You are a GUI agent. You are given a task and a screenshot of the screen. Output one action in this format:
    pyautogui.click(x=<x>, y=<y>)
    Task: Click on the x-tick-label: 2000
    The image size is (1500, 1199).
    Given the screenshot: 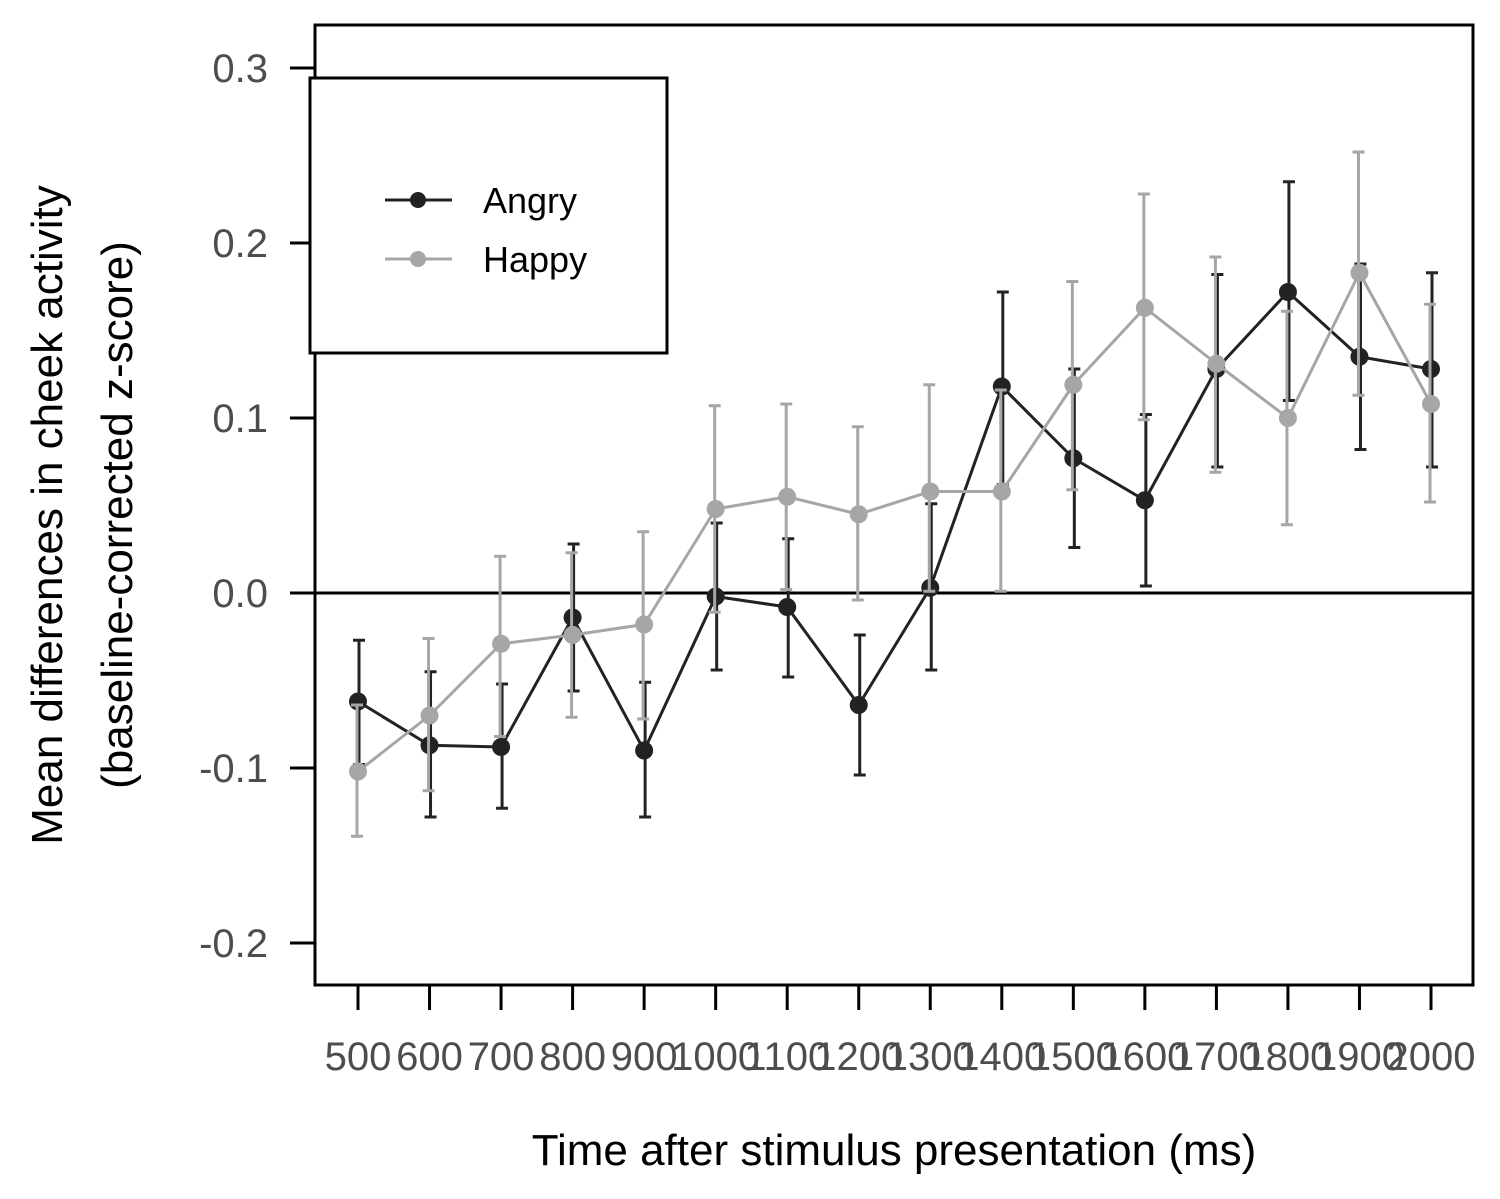 What is the action you would take?
    pyautogui.click(x=1431, y=1057)
    